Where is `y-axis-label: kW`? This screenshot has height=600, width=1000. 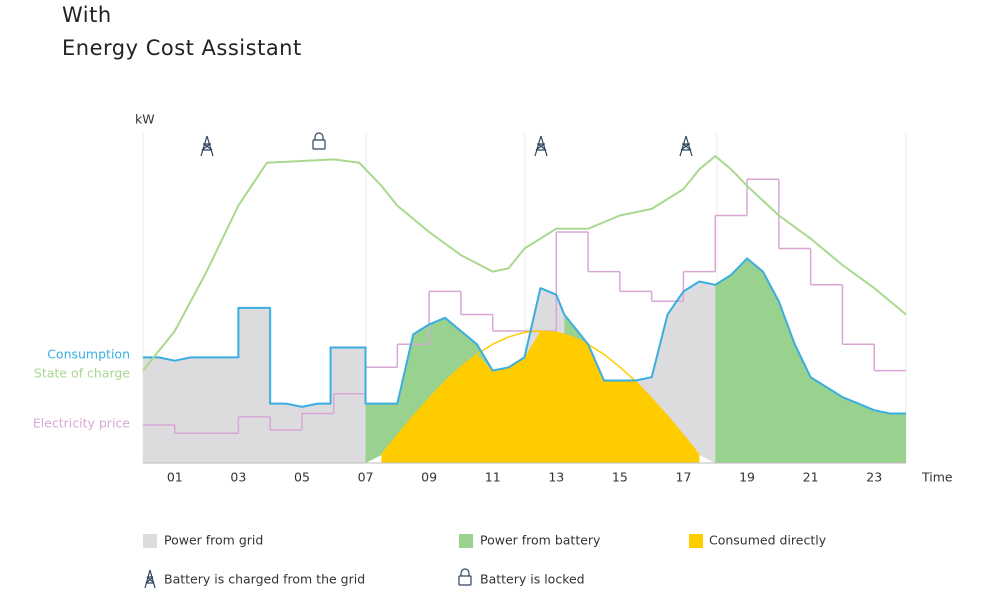
y-axis-label: kW is located at coordinates (145, 119).